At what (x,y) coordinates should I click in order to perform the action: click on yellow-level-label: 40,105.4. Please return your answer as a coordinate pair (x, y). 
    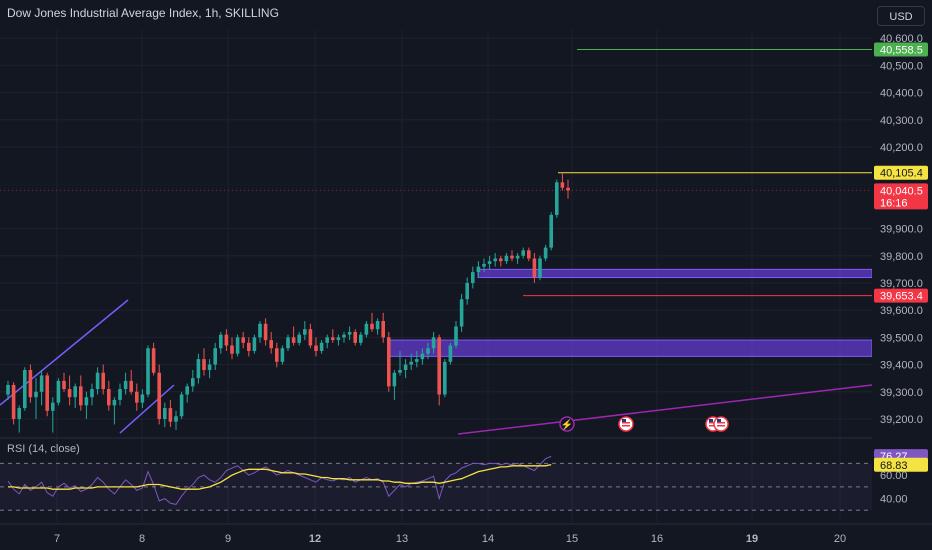
    Looking at the image, I should click on (901, 174).